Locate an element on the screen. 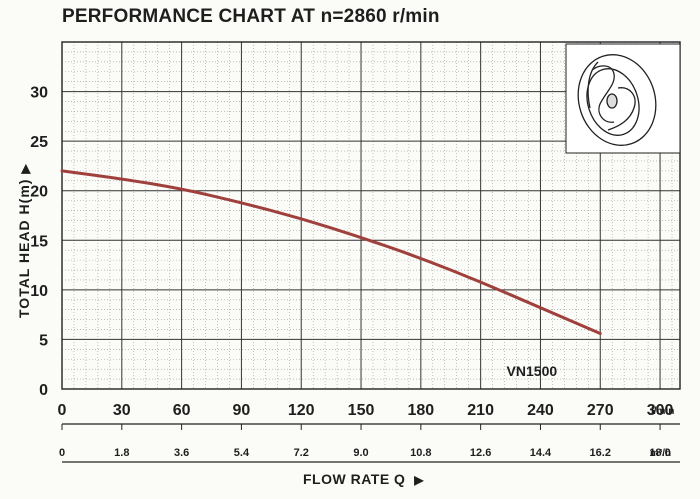 The height and width of the screenshot is (499, 700). x2-unit-label: m³/h is located at coordinates (660, 453).